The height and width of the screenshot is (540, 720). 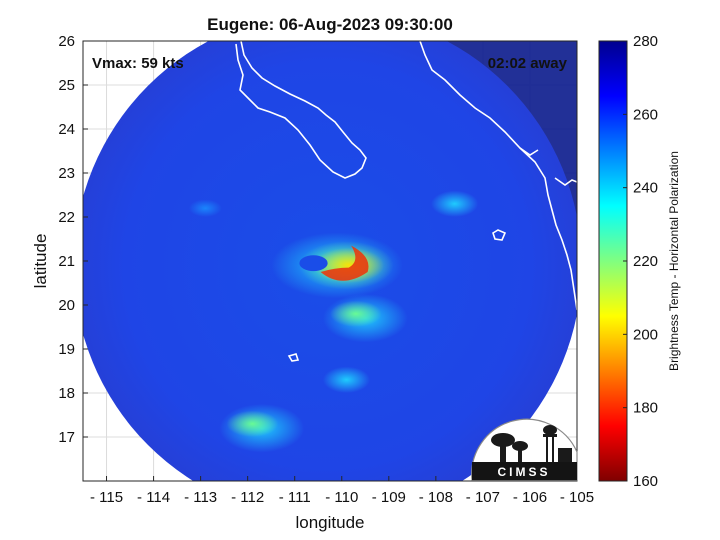 What do you see at coordinates (389, 497) in the screenshot?
I see `x-tick-label: - 109` at bounding box center [389, 497].